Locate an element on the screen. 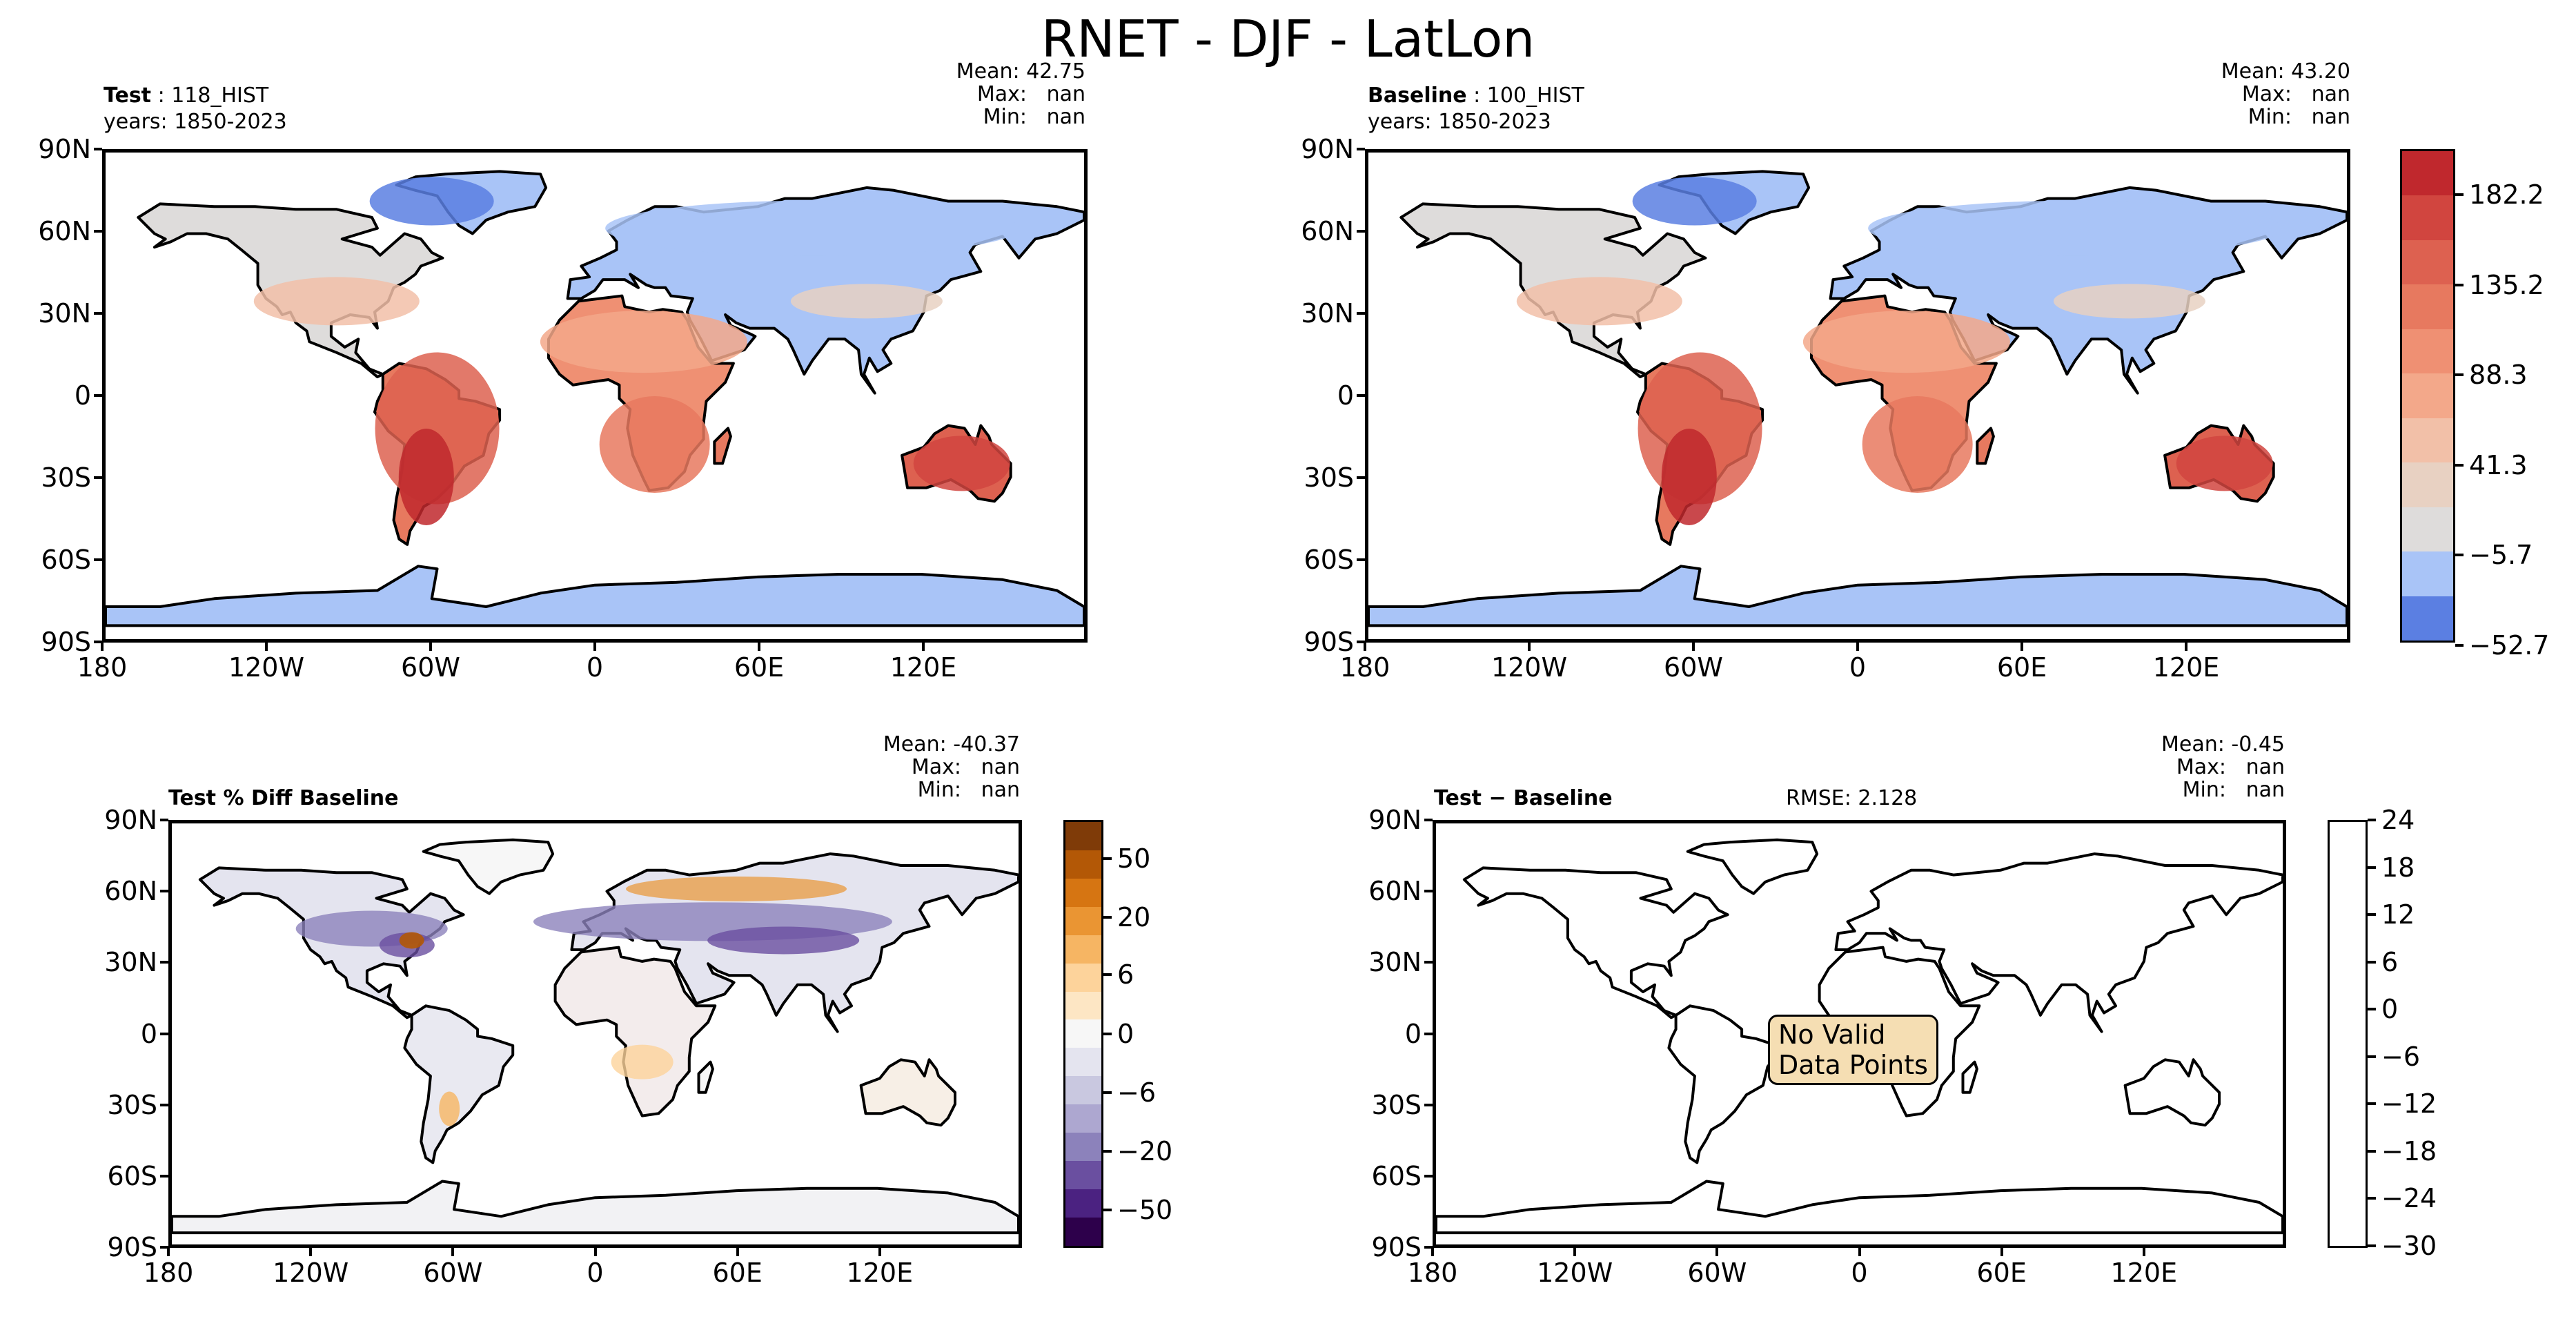  pctdiff-lat-tick-label: 60N is located at coordinates (130, 891).